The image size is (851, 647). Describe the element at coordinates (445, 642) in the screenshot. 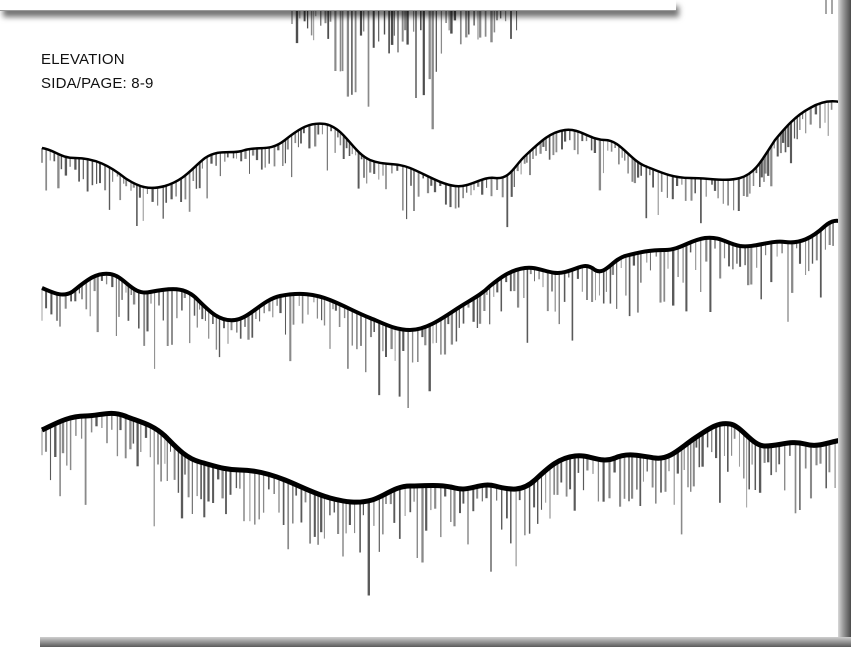

I see `page-edge-shadow-bottom` at that location.